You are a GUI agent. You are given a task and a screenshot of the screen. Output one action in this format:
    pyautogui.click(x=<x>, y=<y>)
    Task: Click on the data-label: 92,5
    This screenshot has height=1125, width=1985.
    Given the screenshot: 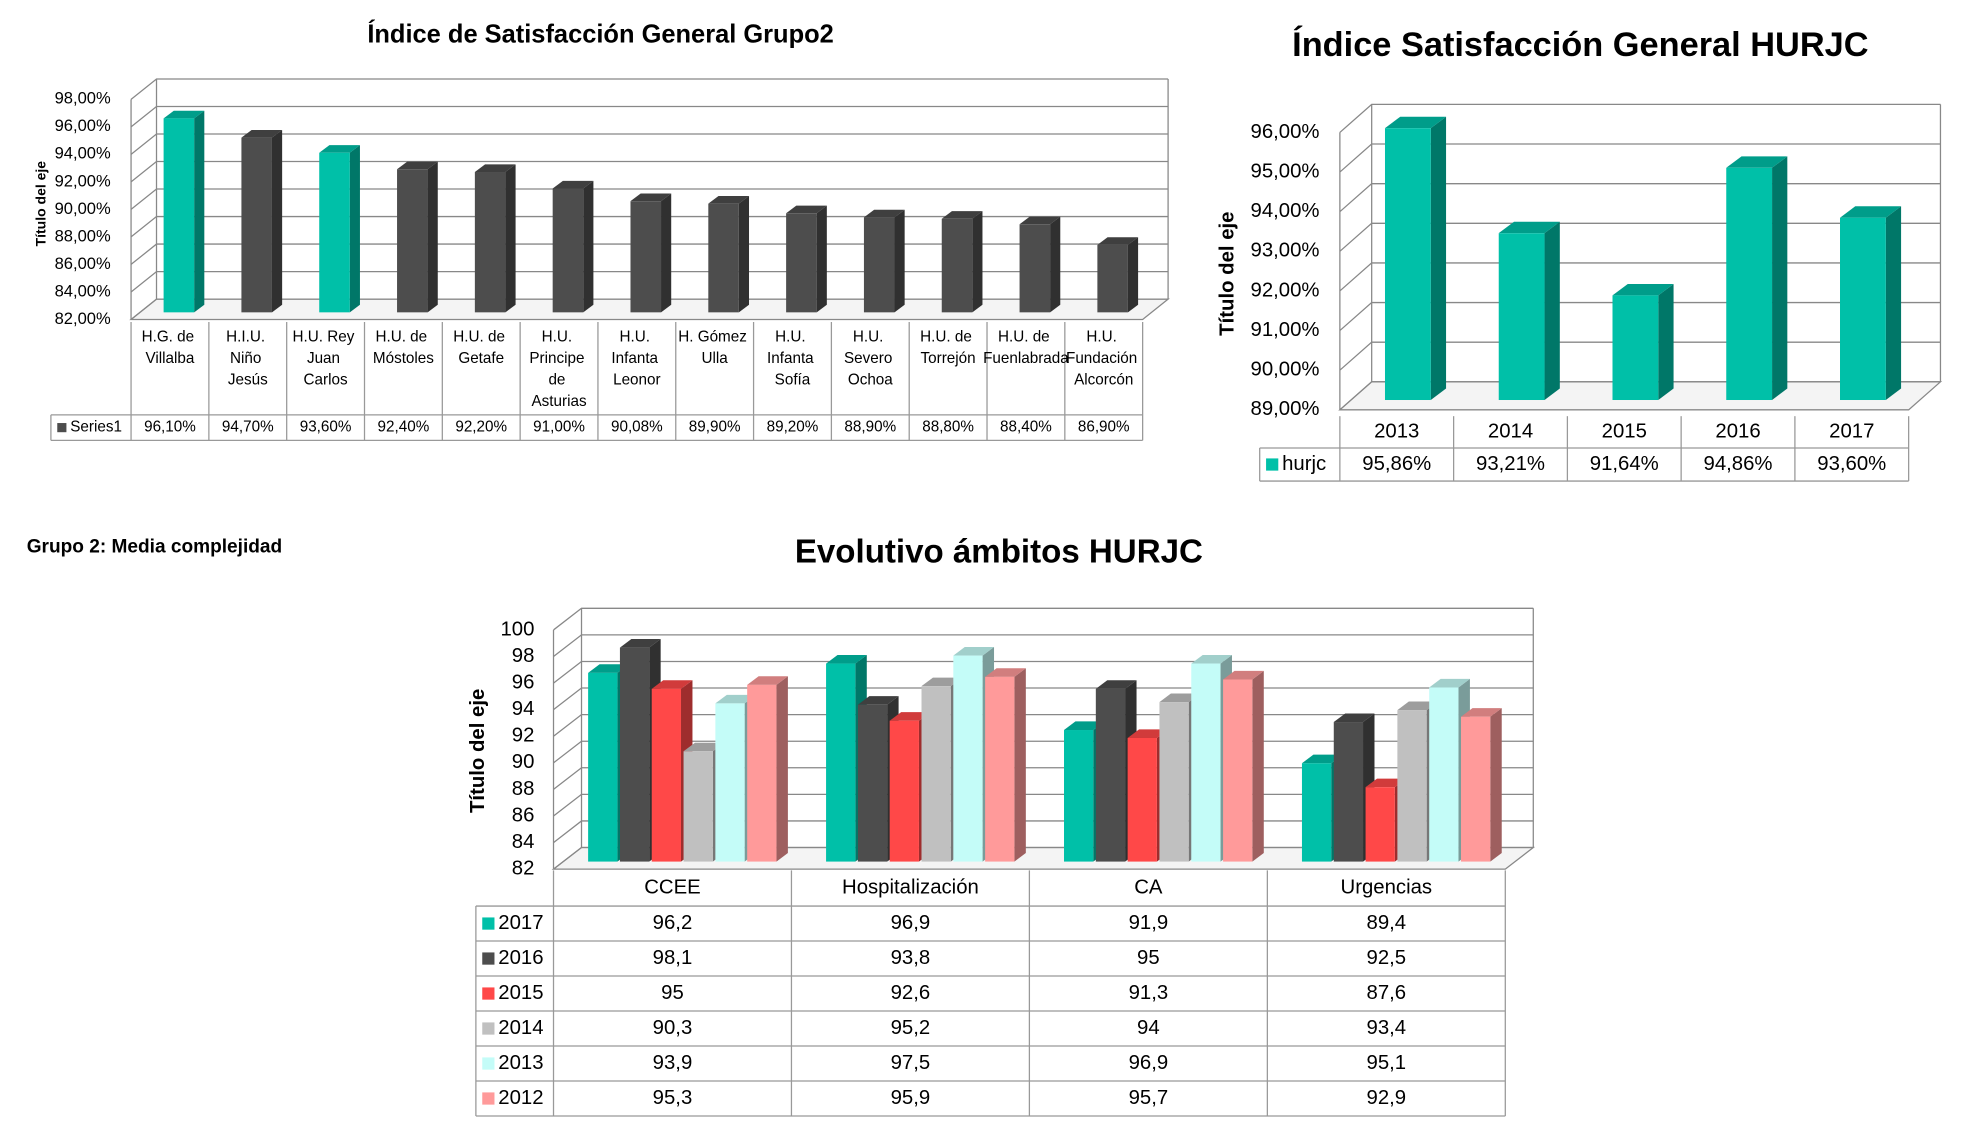 What is the action you would take?
    pyautogui.click(x=1387, y=958)
    